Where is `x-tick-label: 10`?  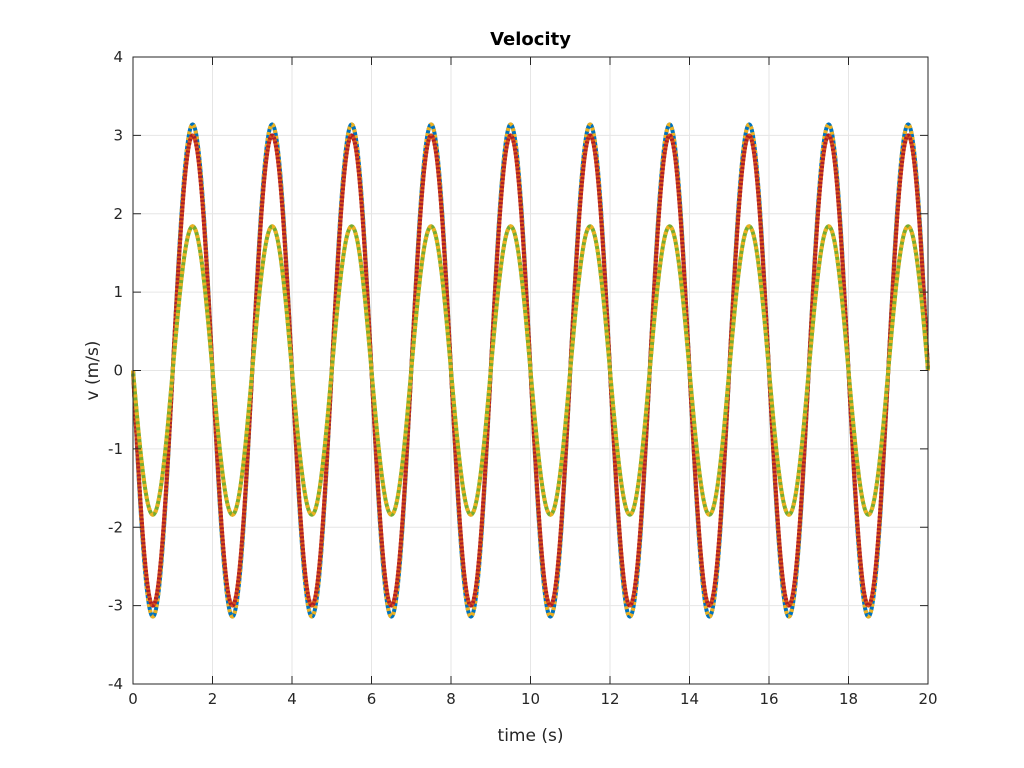 x-tick-label: 10 is located at coordinates (530, 699).